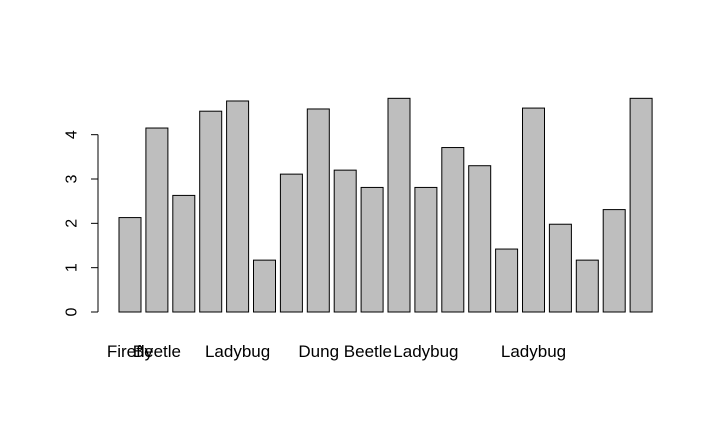 Image resolution: width=723 pixels, height=437 pixels. I want to click on y-tick-label-3: 3, so click(72, 178).